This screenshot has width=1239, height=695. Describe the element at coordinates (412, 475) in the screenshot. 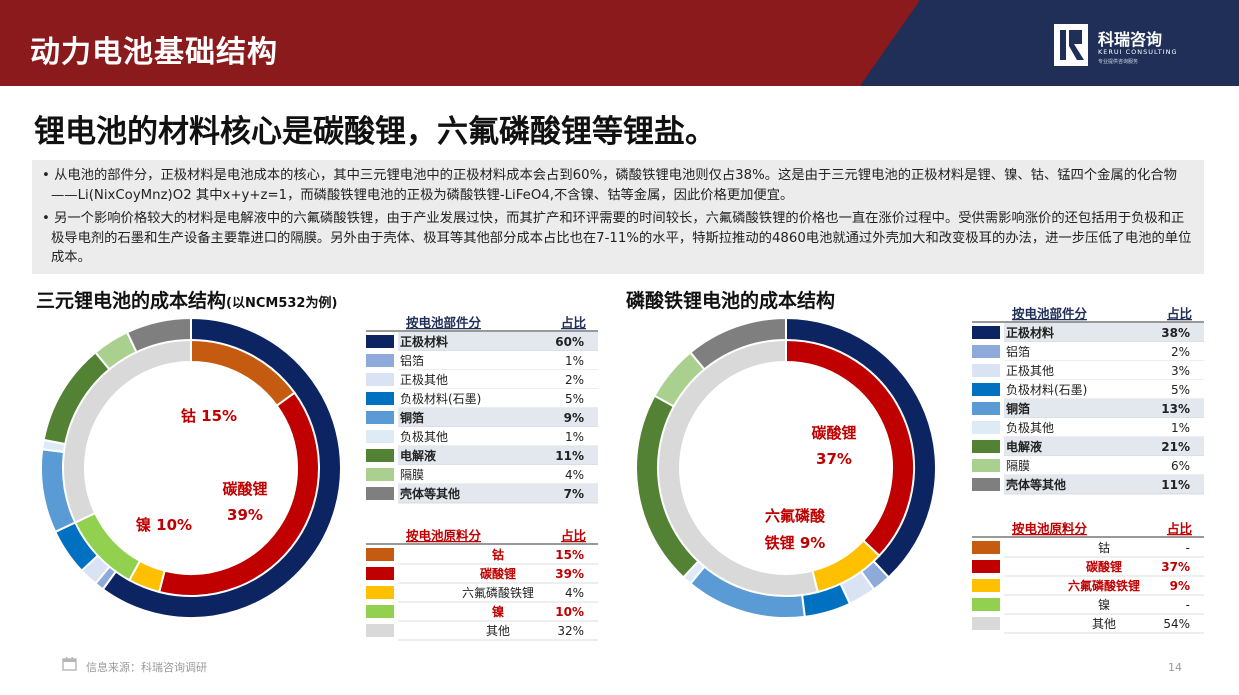

I see `chart-1-component-name-8: 隔膜` at that location.